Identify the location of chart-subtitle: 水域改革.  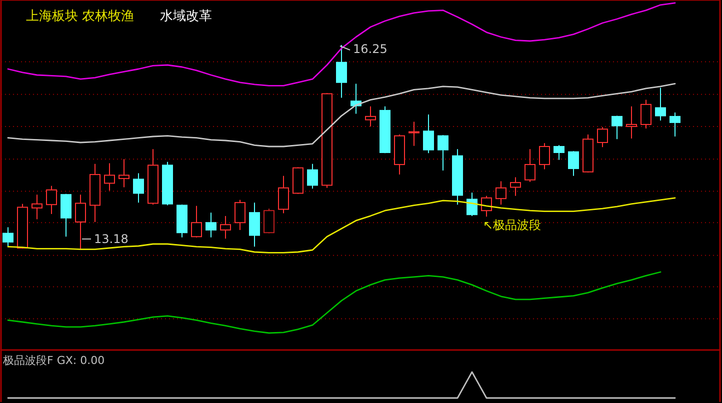
(186, 16).